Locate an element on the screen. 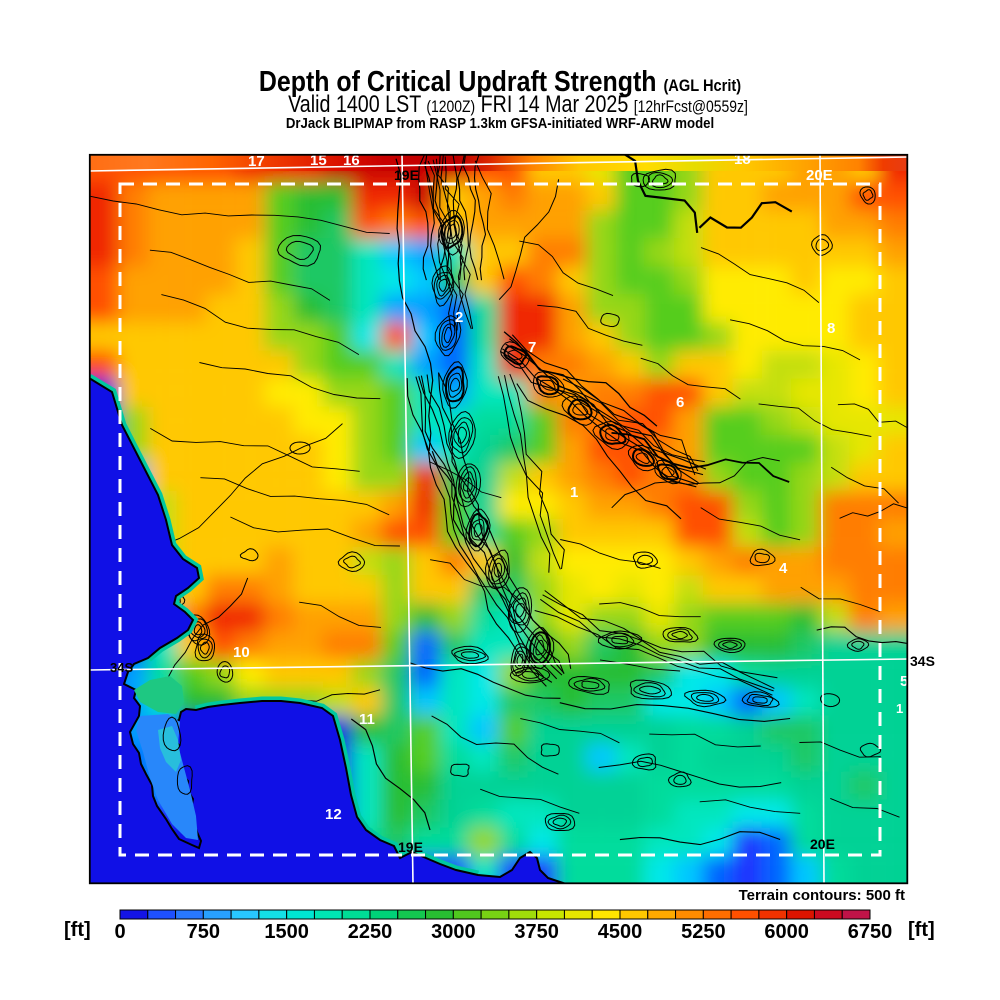 This screenshot has height=1000, width=1000. svg-text: 6 is located at coordinates (680, 402).